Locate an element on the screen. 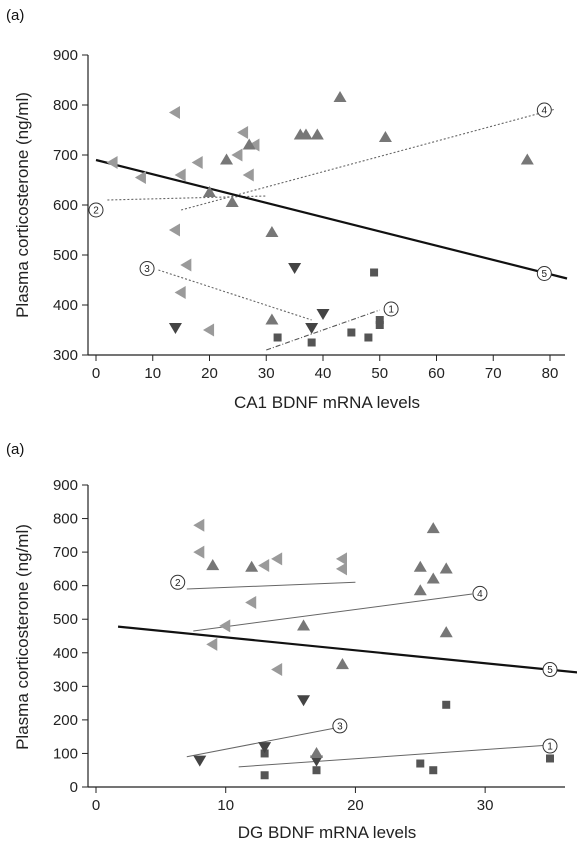  x-ticks: 0 10 20 30 40 50 60 70 80 is located at coordinates (325, 368).